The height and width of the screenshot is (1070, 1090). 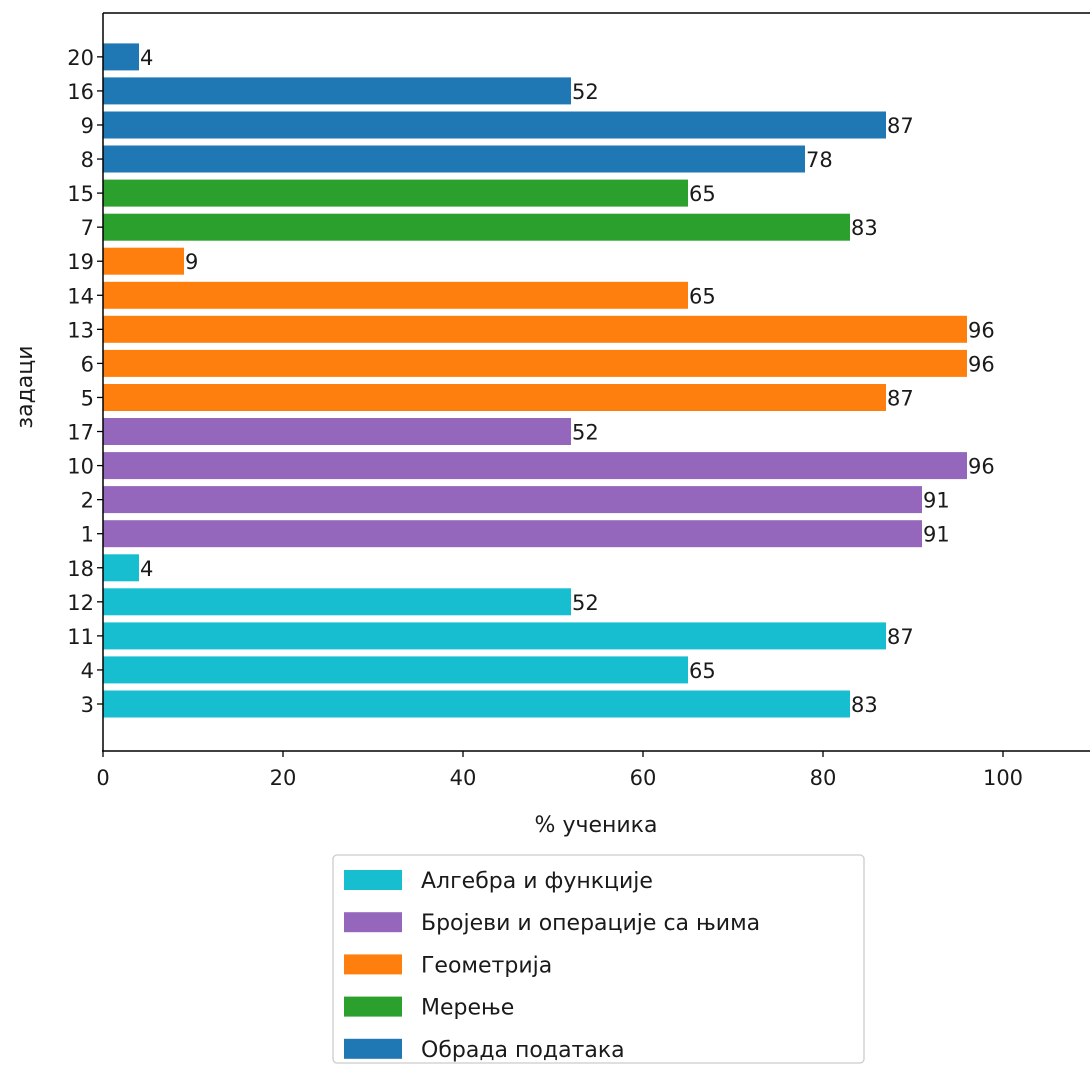 I want to click on y-tick-label-6: 6, so click(x=87, y=364).